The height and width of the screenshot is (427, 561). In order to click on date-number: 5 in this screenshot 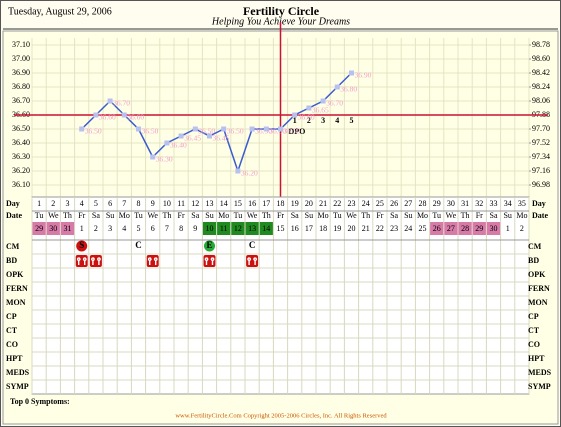, I will do `click(139, 228)`.